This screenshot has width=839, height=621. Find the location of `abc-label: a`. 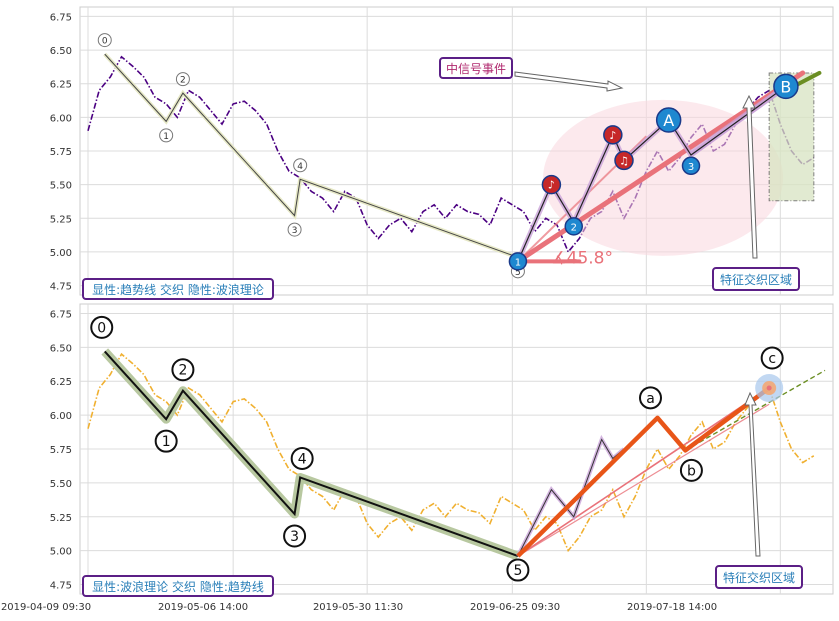

abc-label: a is located at coordinates (650, 399).